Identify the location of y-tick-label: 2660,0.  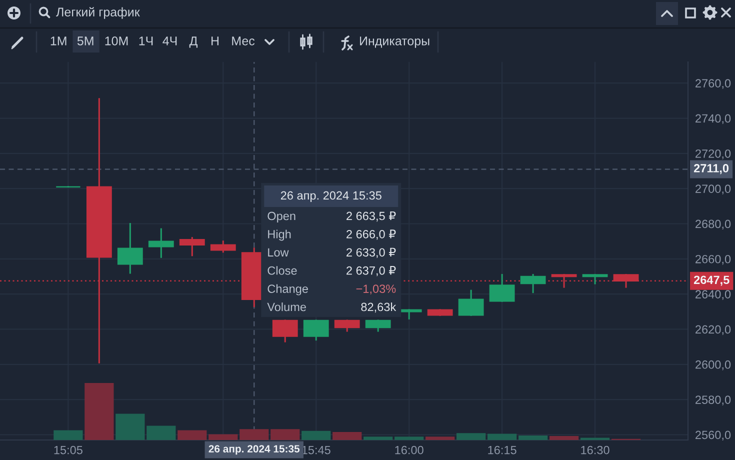
(713, 259).